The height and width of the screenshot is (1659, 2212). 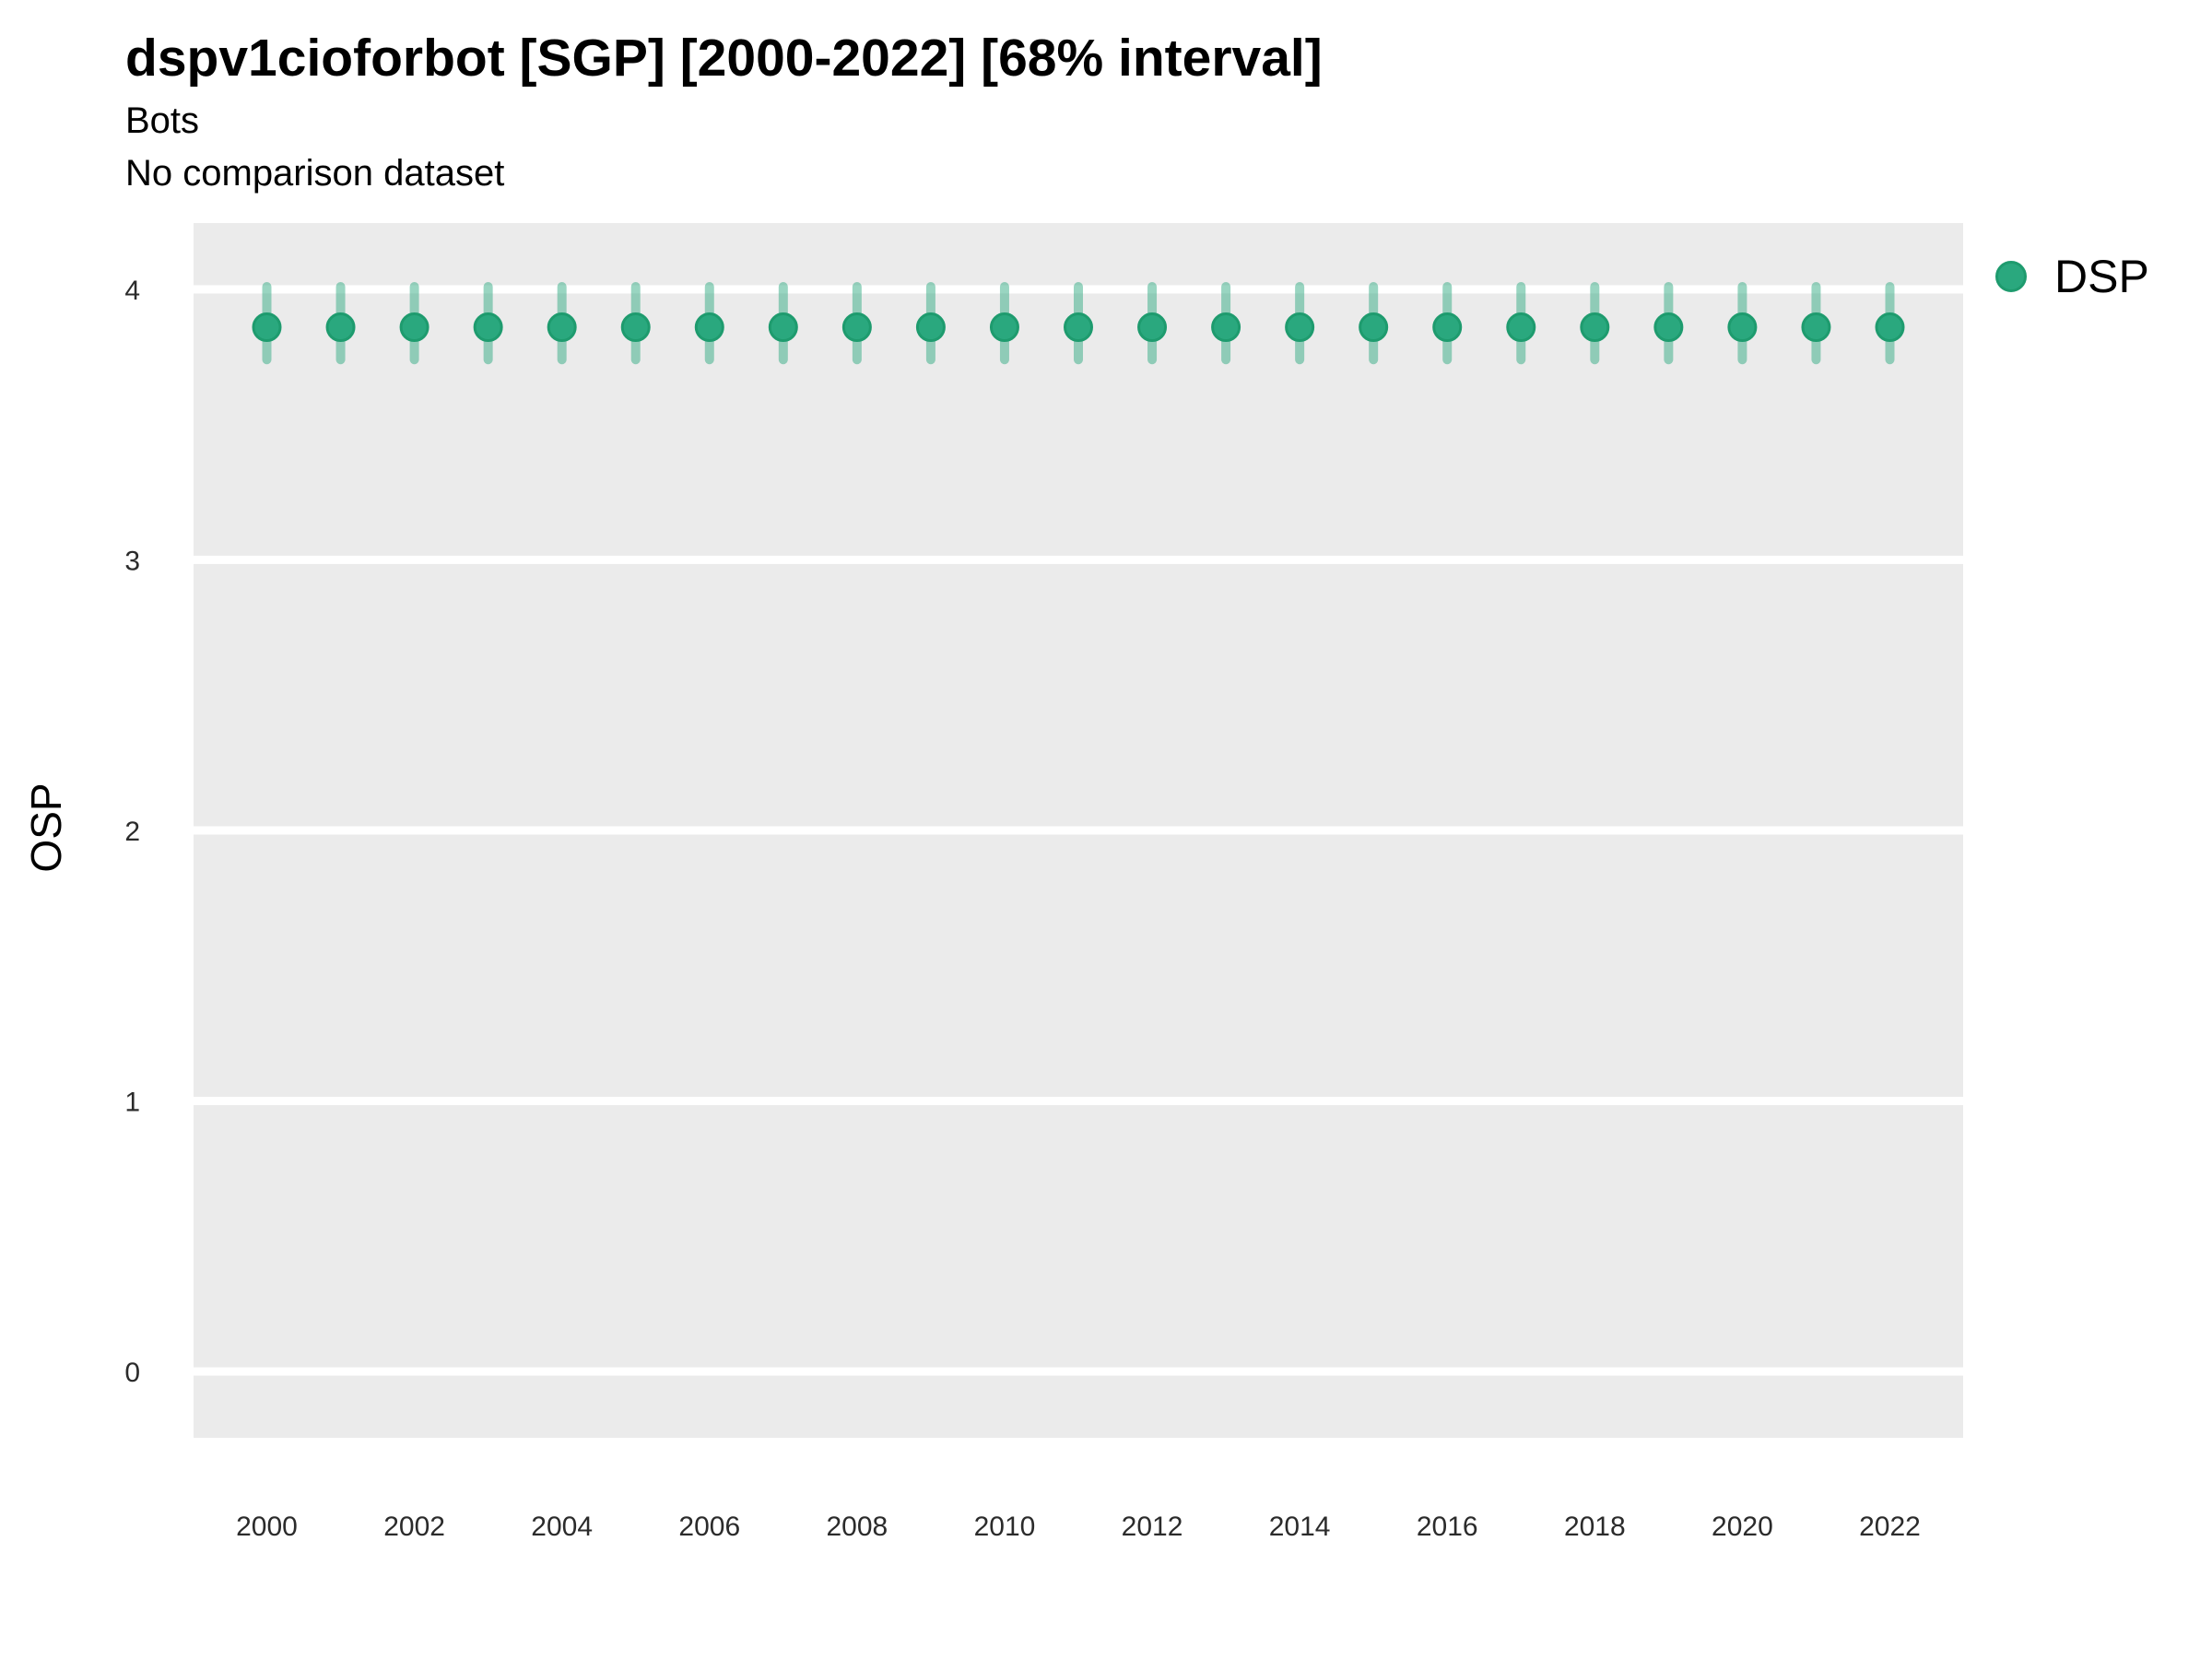 What do you see at coordinates (930, 327) in the screenshot?
I see `data-point-2009` at bounding box center [930, 327].